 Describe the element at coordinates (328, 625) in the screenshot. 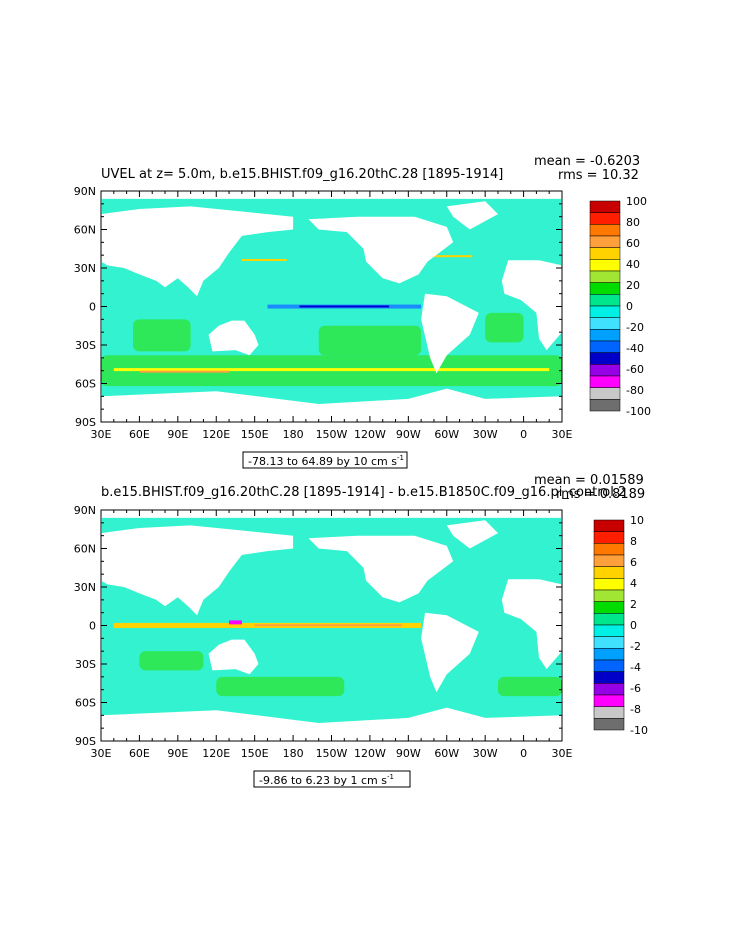

I see `equatorial-anomaly-core` at that location.